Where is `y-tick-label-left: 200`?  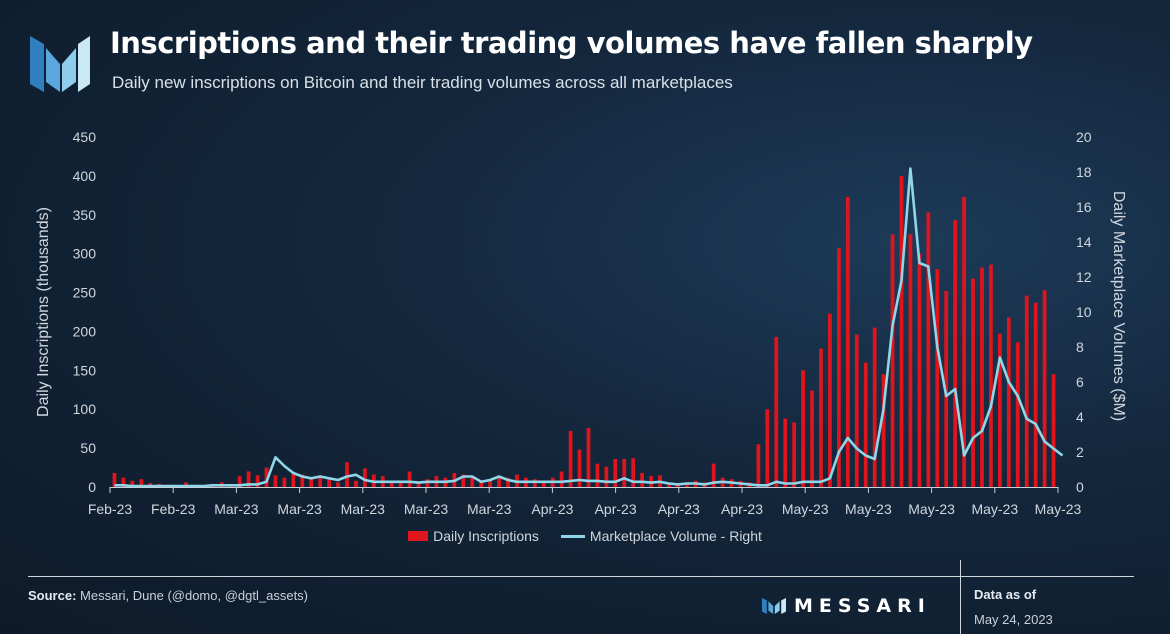
y-tick-label-left: 200 is located at coordinates (85, 331).